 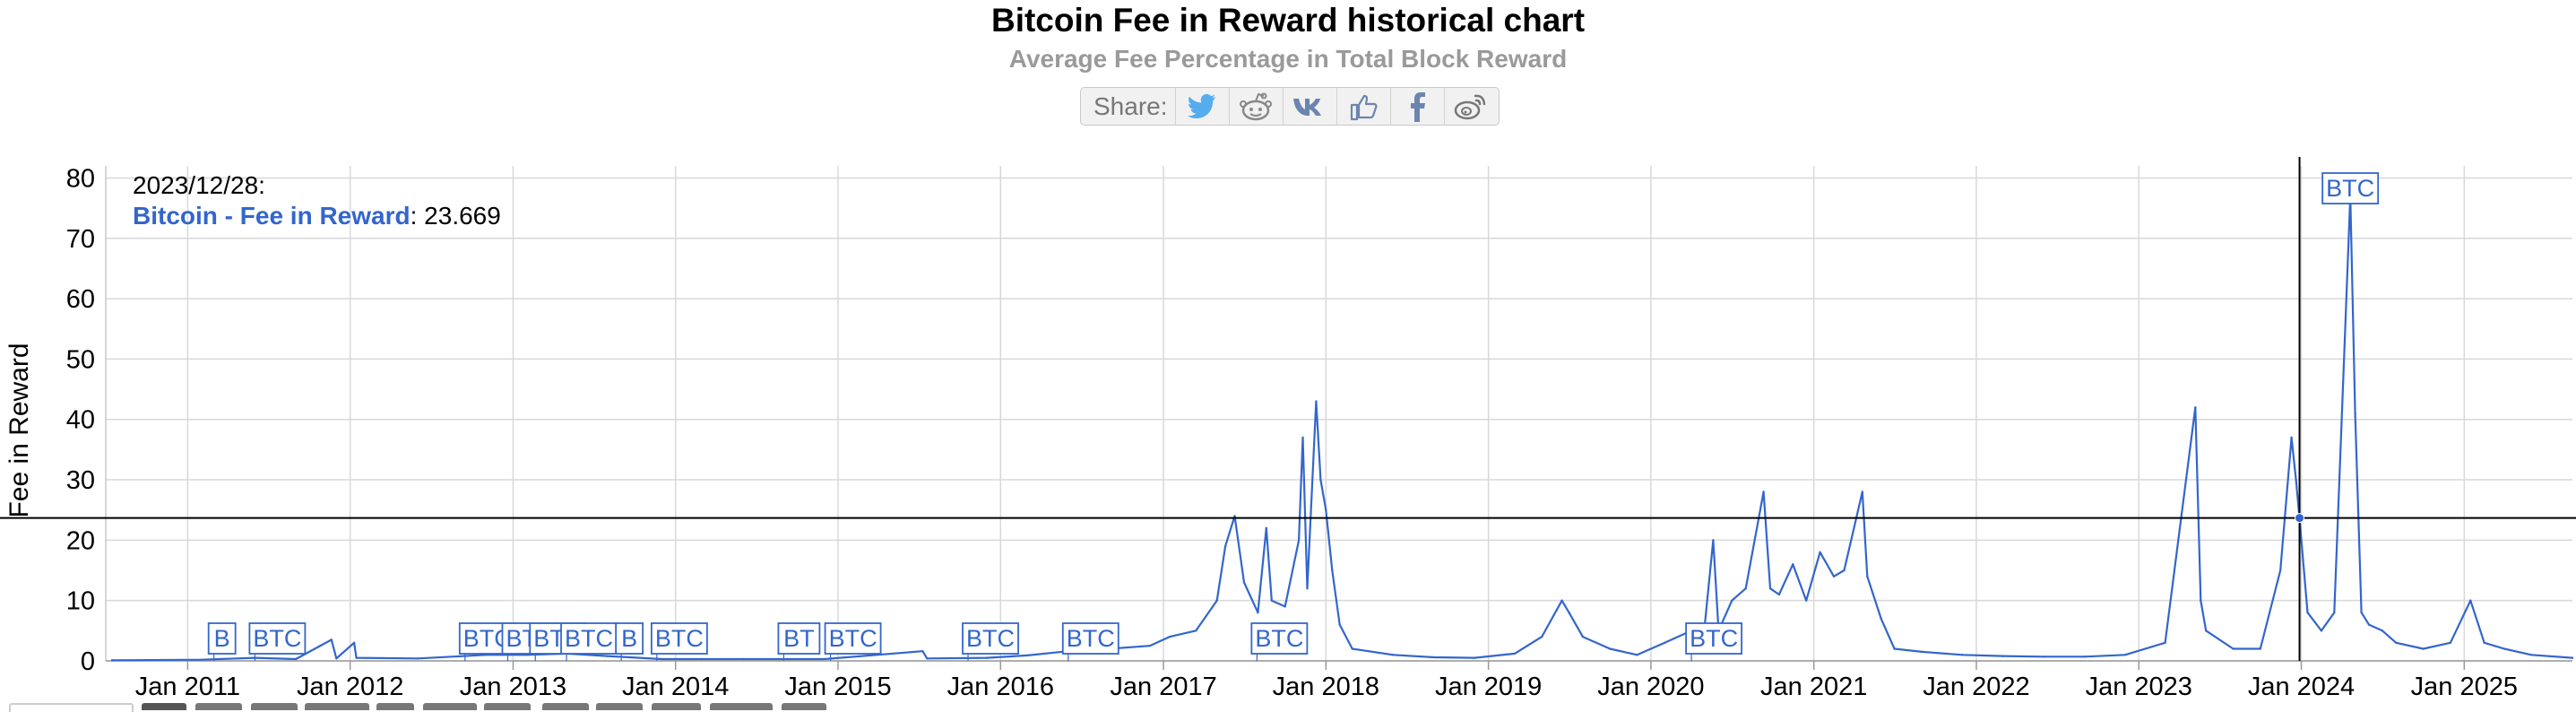 I want to click on y-tick-label: 80, so click(x=80, y=178).